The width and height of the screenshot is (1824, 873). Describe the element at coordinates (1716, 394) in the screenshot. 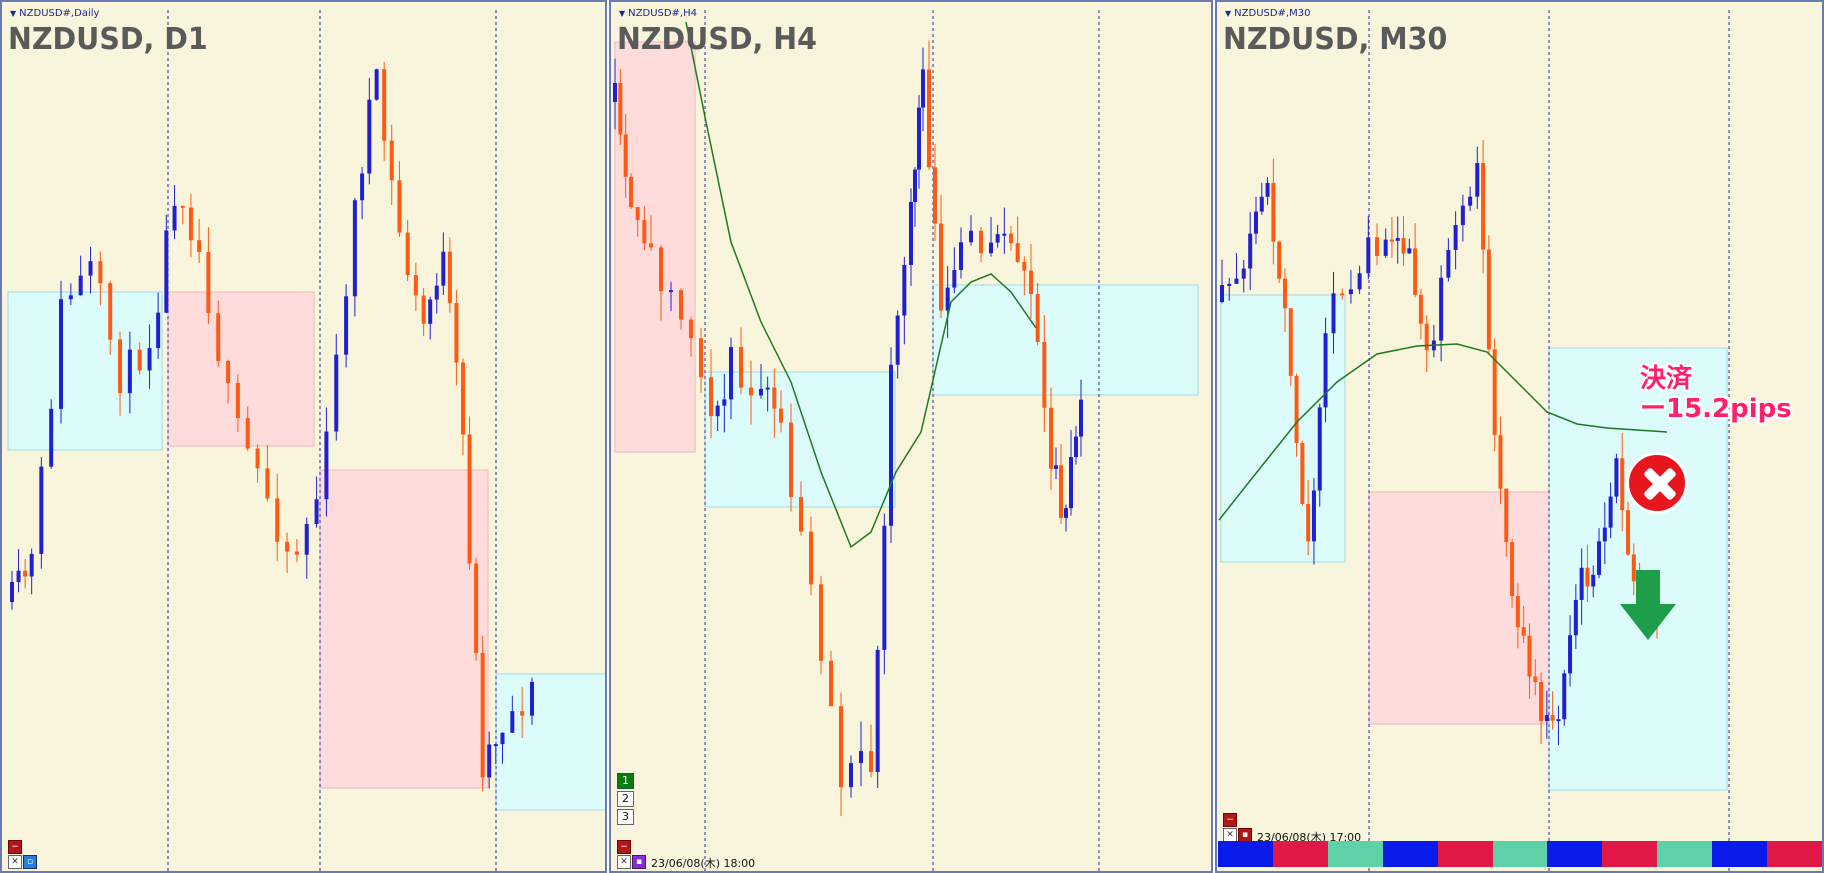

I see `settlement-annotation: 決済 ー15.2pips` at that location.